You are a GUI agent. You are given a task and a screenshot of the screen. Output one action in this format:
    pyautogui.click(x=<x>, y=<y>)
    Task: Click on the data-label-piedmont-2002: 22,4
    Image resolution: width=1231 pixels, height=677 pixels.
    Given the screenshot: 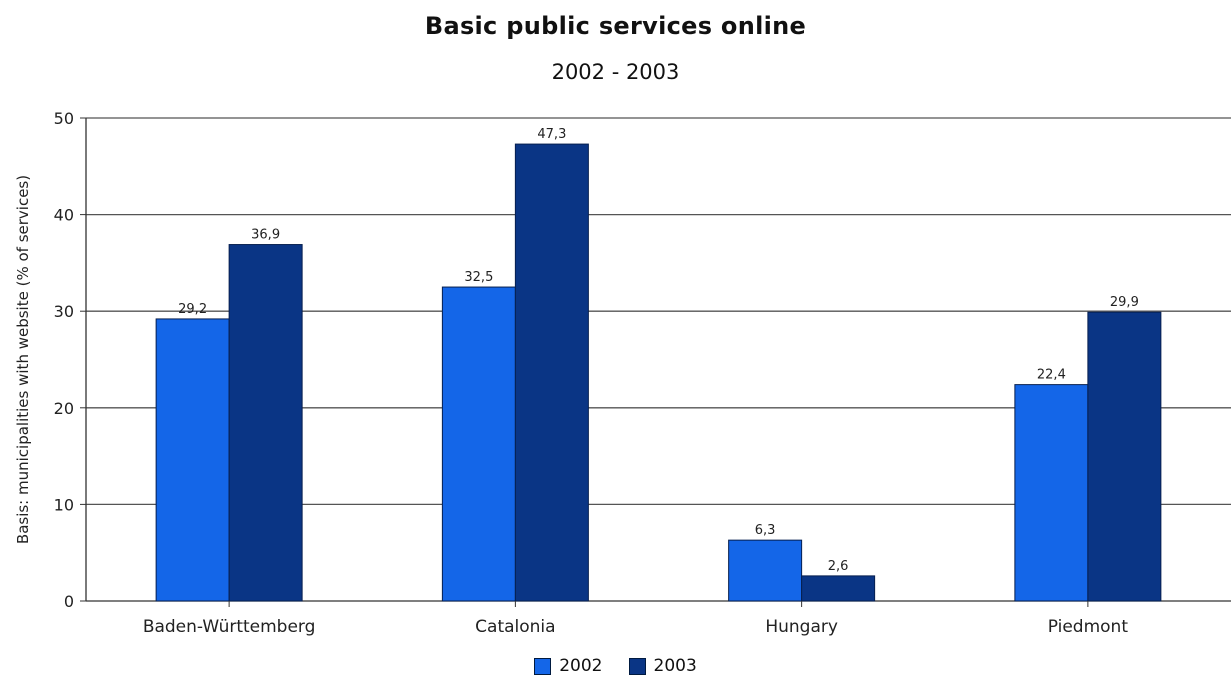 What is the action you would take?
    pyautogui.click(x=1051, y=375)
    